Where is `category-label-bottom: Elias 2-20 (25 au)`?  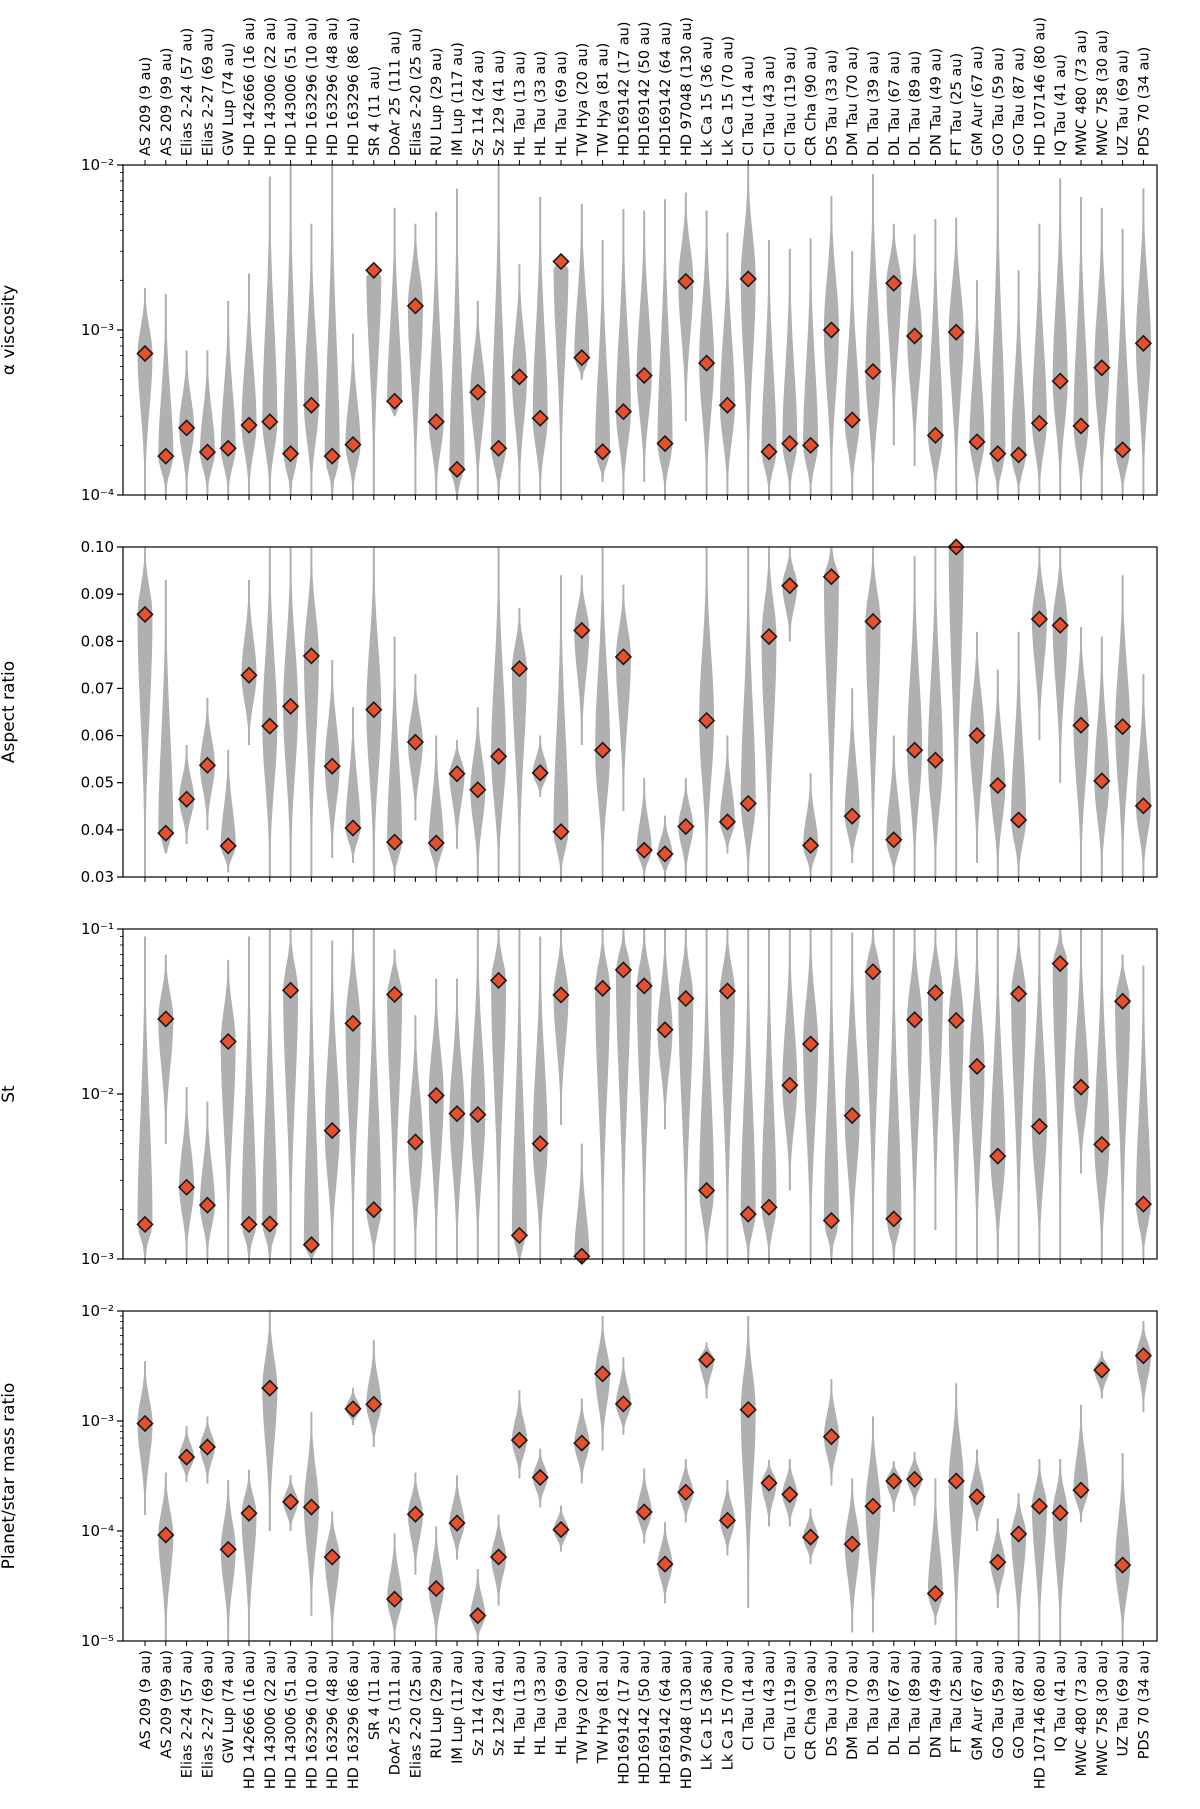 category-label-bottom: Elias 2-20 (25 au) is located at coordinates (416, 1714).